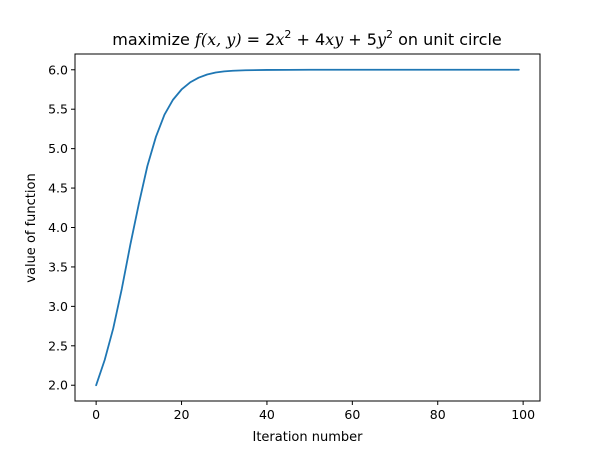 This screenshot has height=450, width=600. What do you see at coordinates (58, 109) in the screenshot?
I see `y-tick-label: 5.5` at bounding box center [58, 109].